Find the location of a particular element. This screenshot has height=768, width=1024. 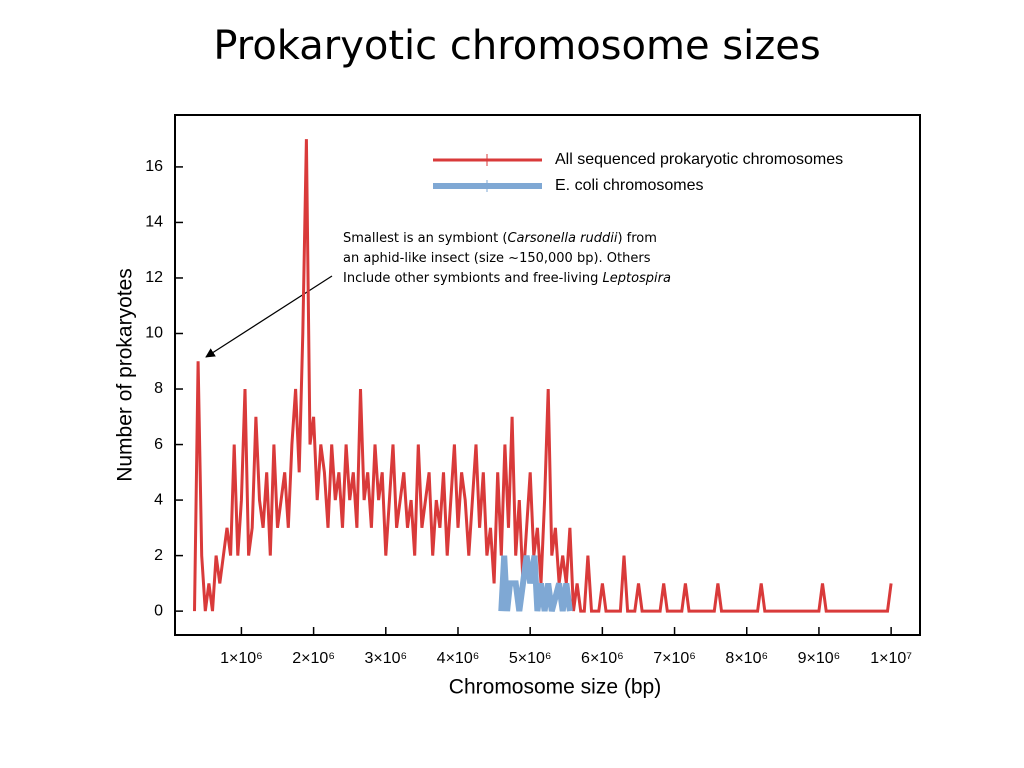

y-tick-label: 12 is located at coordinates (154, 277).